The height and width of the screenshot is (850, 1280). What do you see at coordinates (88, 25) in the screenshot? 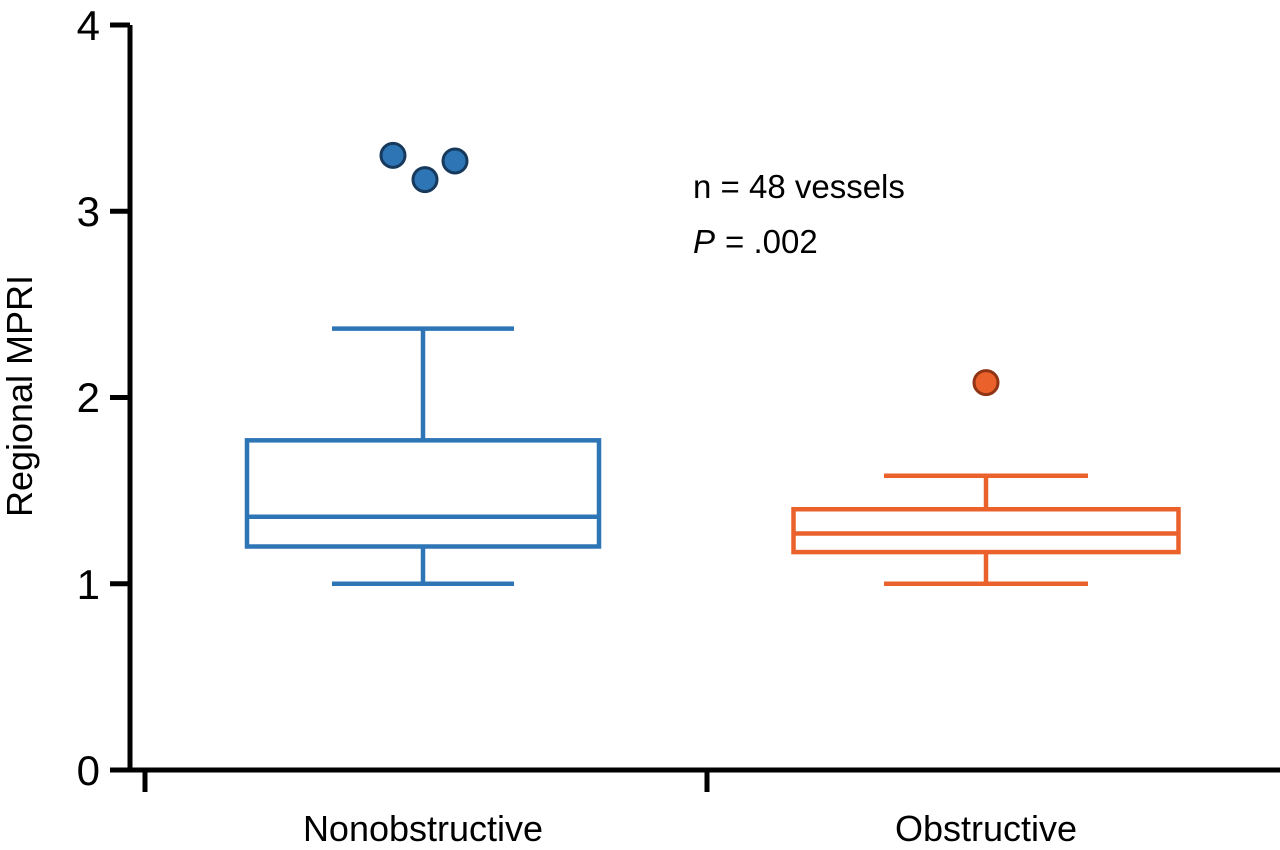
I see `y-tick-label-4: 4` at bounding box center [88, 25].